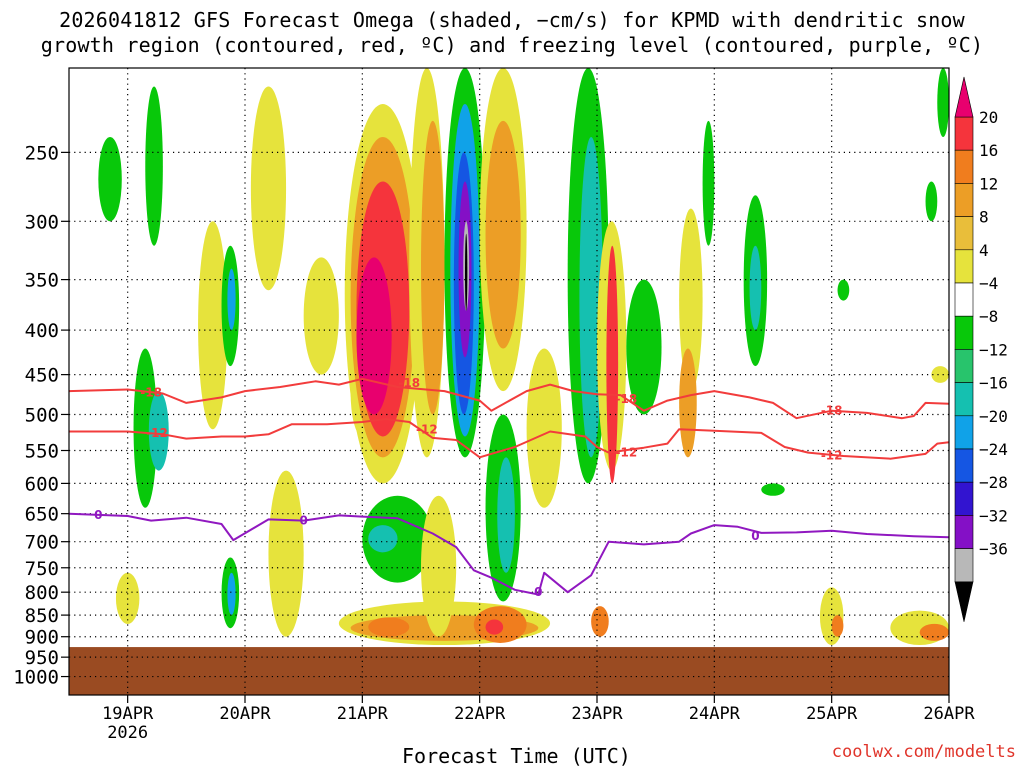 This screenshot has height=768, width=1024. Describe the element at coordinates (984, 217) in the screenshot. I see `colorbar-label: 8` at that location.